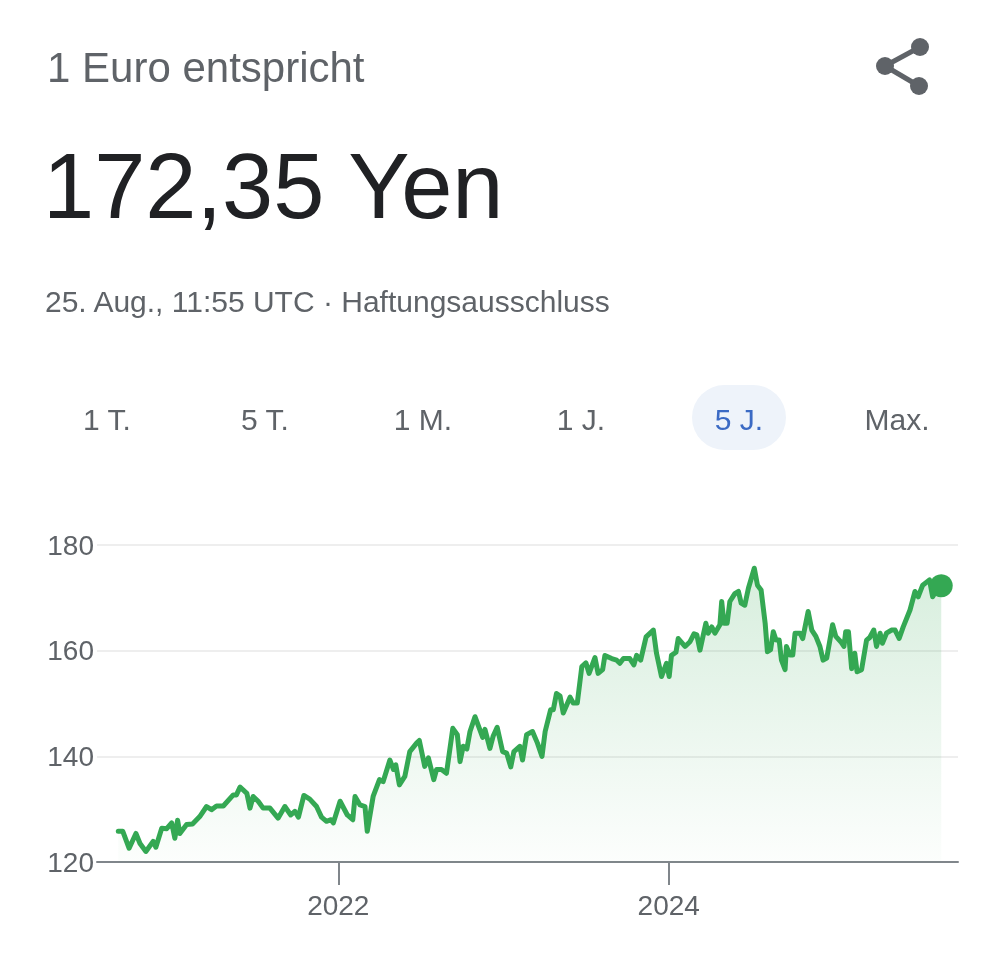 Image resolution: width=1003 pixels, height=960 pixels. I want to click on x-tick-label: 2022, so click(338, 905).